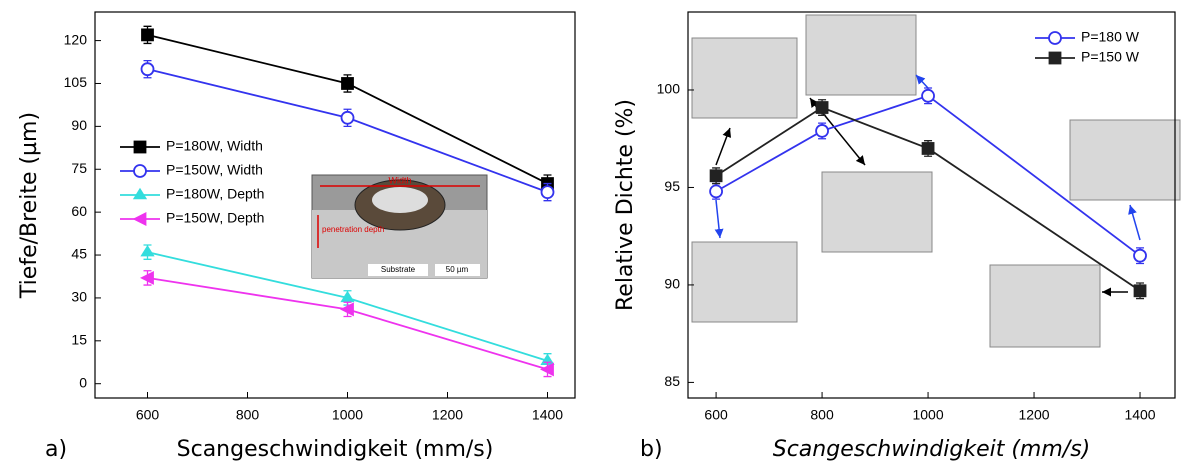  Describe the element at coordinates (1110, 37) in the screenshot. I see `legend-label: P=180 W` at that location.